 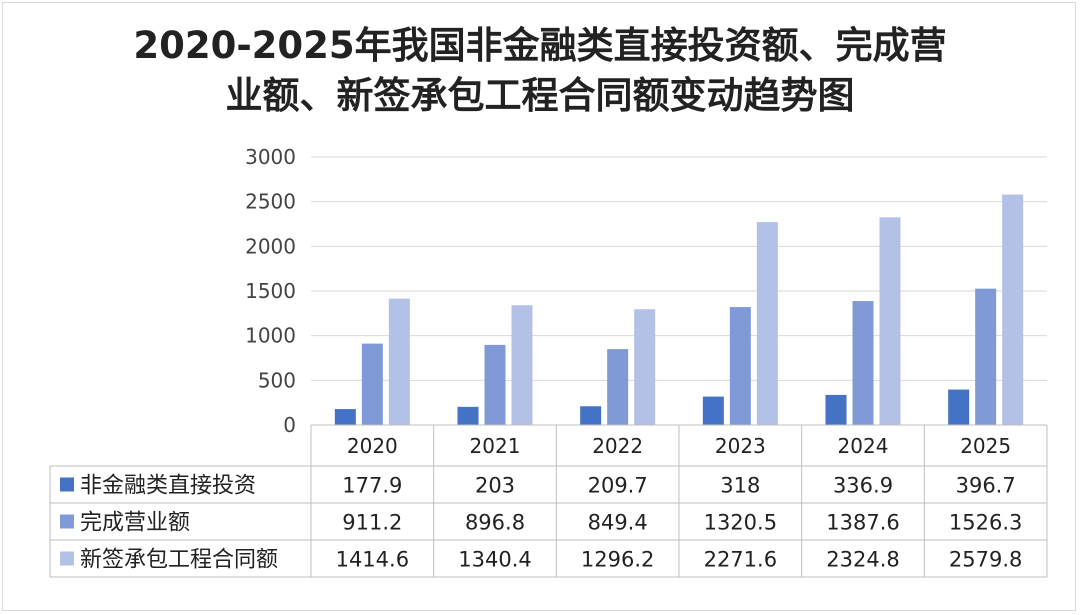 I want to click on chart-title-line-2: 业额、新签承包工程合同额变动趋势图, so click(x=540, y=95).